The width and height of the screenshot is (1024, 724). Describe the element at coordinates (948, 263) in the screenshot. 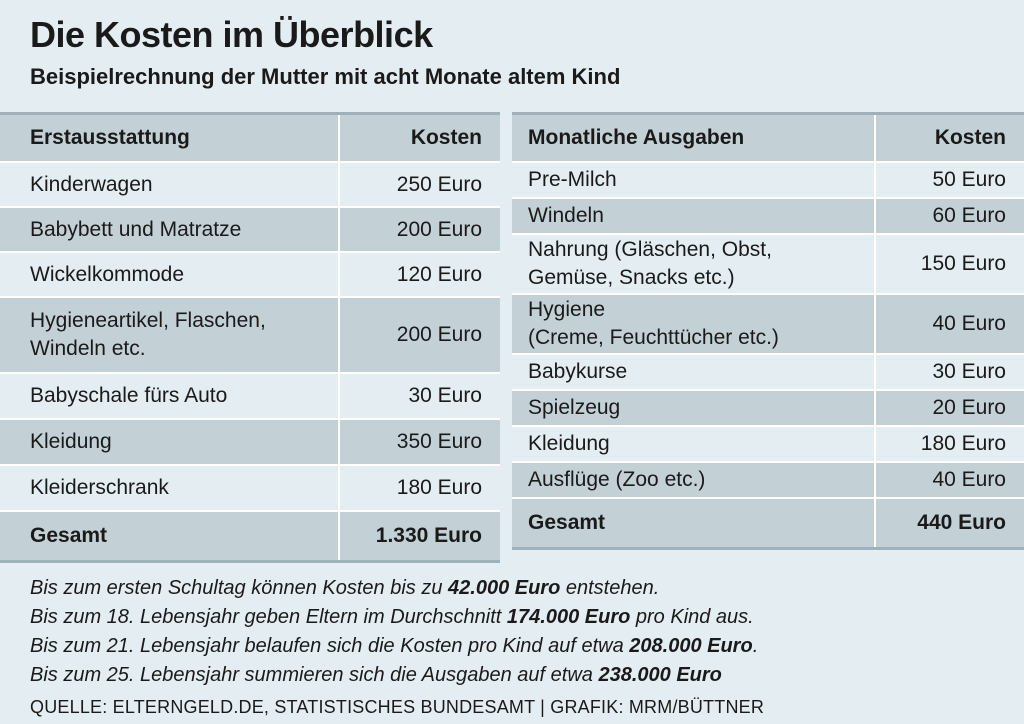

I see `item-cost: 150 Euro` at that location.